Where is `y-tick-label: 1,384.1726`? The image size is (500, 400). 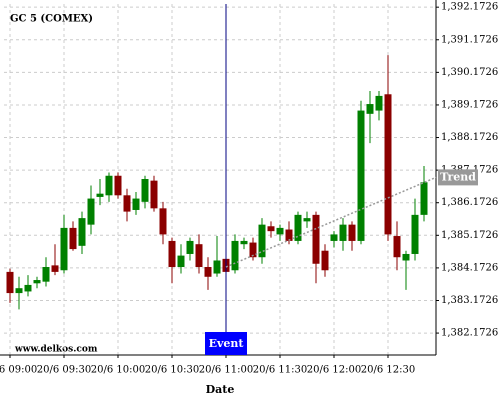 y-tick-label: 1,384.1726 is located at coordinates (469, 267).